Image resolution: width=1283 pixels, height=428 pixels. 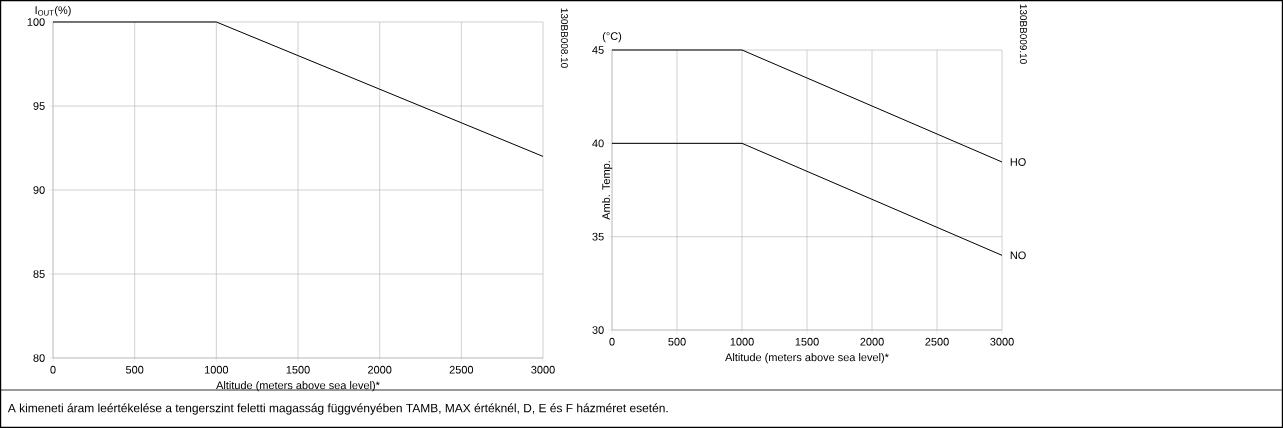 I want to click on y-tick-label: 80, so click(x=39, y=358).